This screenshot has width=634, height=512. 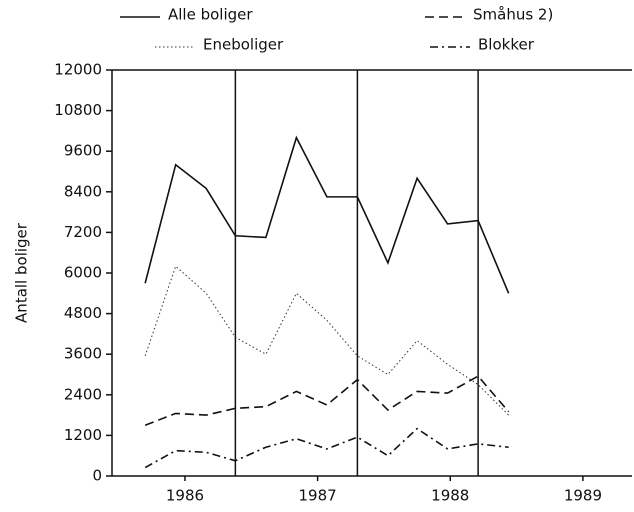 I want to click on legend-label: Alle boliger, so click(x=210, y=15).